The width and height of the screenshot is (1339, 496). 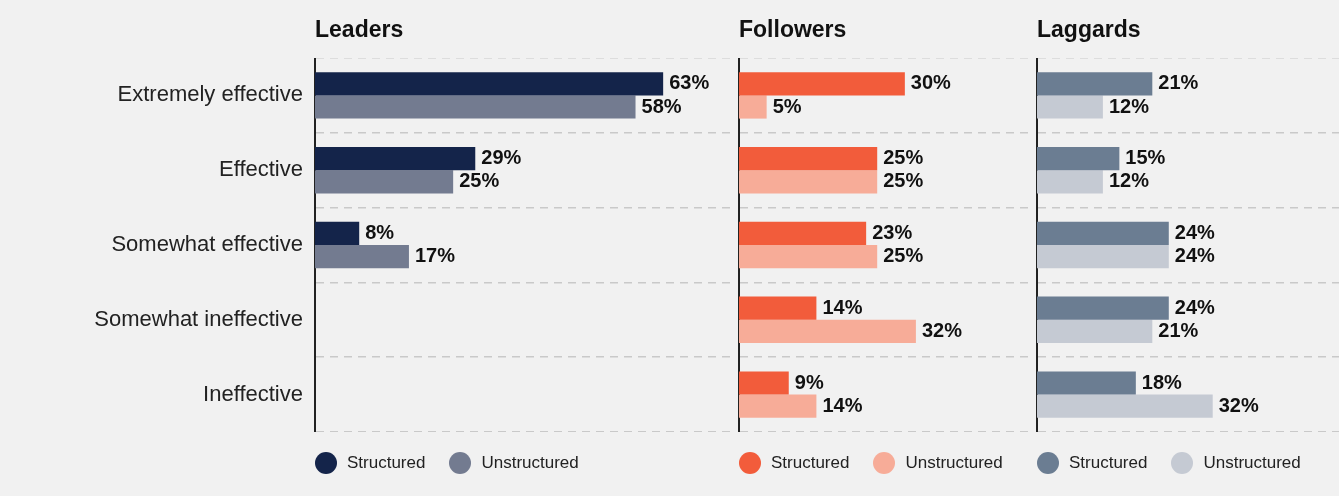 What do you see at coordinates (380, 231) in the screenshot?
I see `data-label: 8%` at bounding box center [380, 231].